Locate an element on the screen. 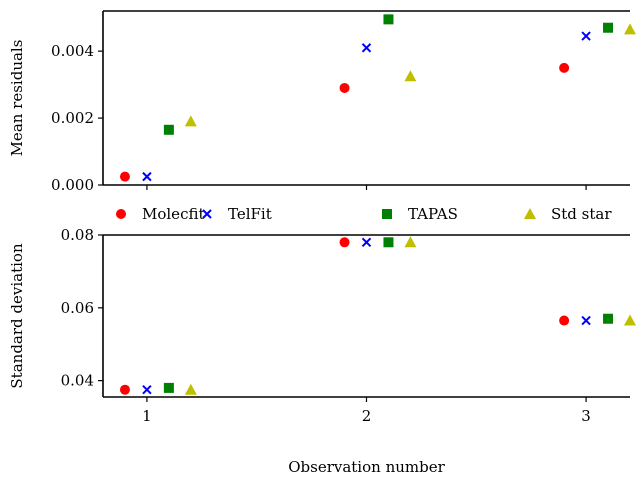 This screenshot has height=484, width=641. top-y-tick-label: 0.002 is located at coordinates (72, 118).